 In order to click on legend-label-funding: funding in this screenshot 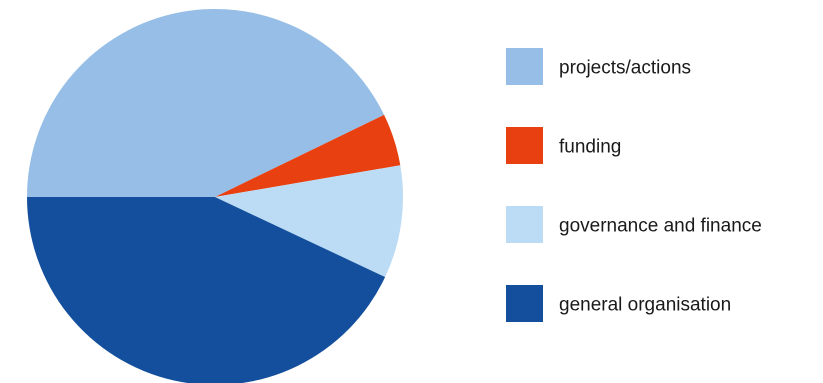, I will do `click(590, 147)`.